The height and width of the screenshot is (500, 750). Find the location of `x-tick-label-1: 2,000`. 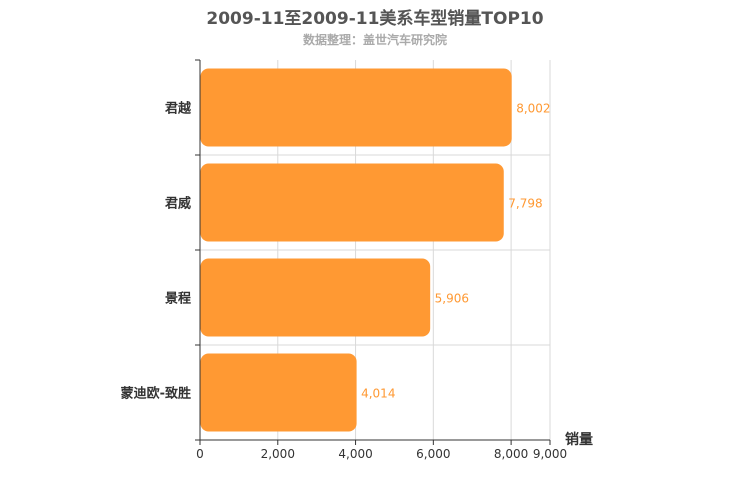

x-tick-label-1: 2,000 is located at coordinates (278, 454).